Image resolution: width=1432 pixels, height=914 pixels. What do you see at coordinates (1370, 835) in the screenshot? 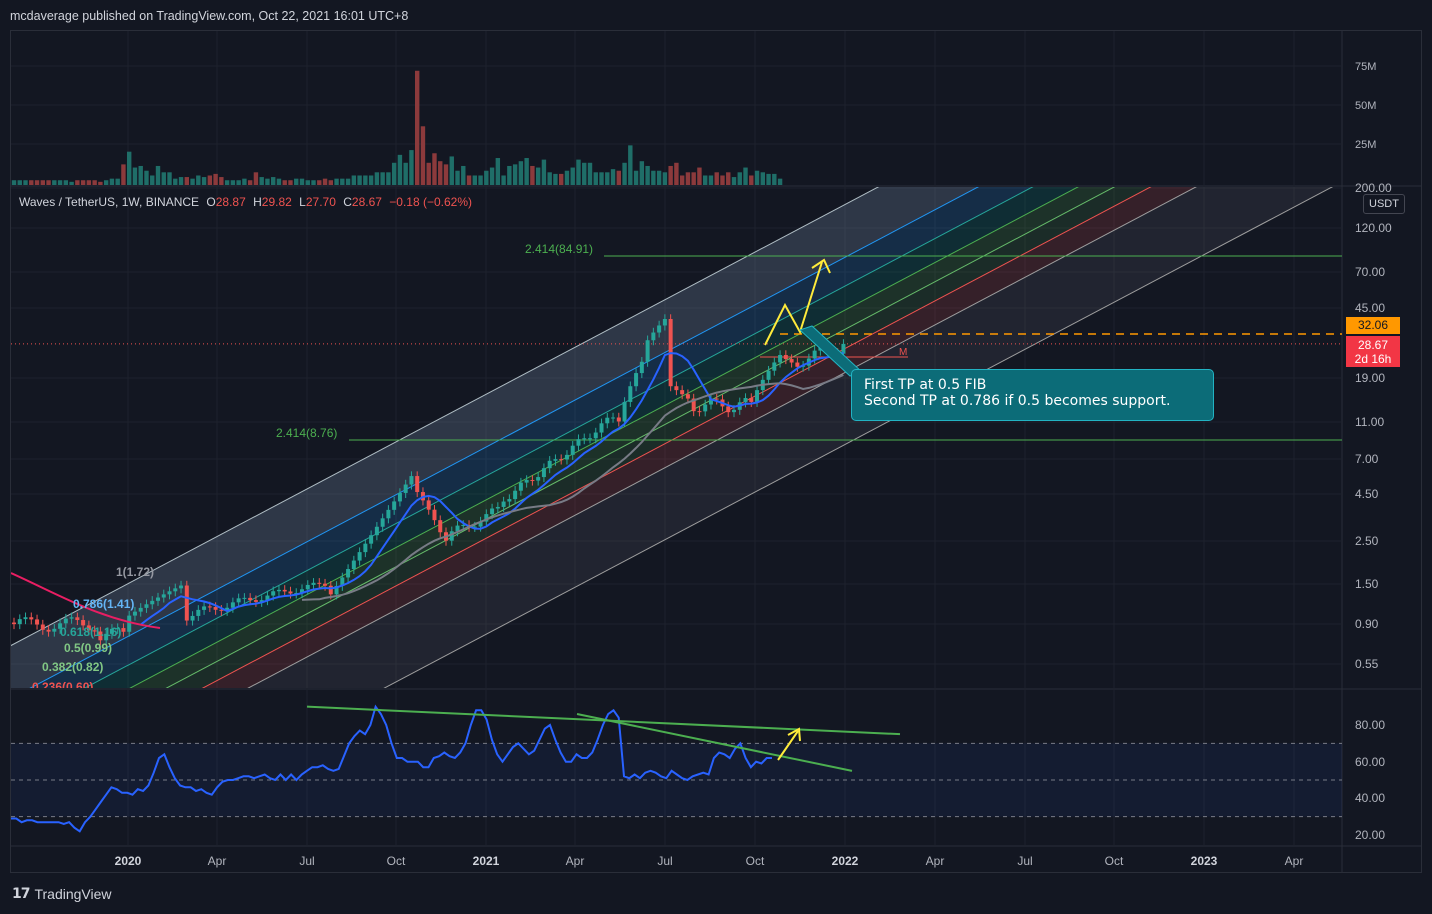
I see `rsi-tick-3: 20.00` at bounding box center [1370, 835].